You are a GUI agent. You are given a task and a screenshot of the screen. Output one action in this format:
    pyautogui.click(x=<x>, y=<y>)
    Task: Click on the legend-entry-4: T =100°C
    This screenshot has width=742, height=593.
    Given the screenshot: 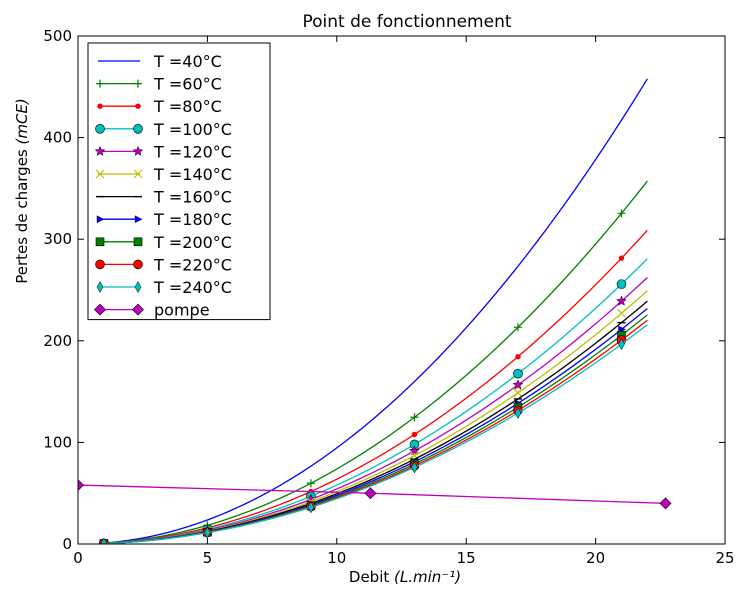 What is the action you would take?
    pyautogui.click(x=163, y=129)
    